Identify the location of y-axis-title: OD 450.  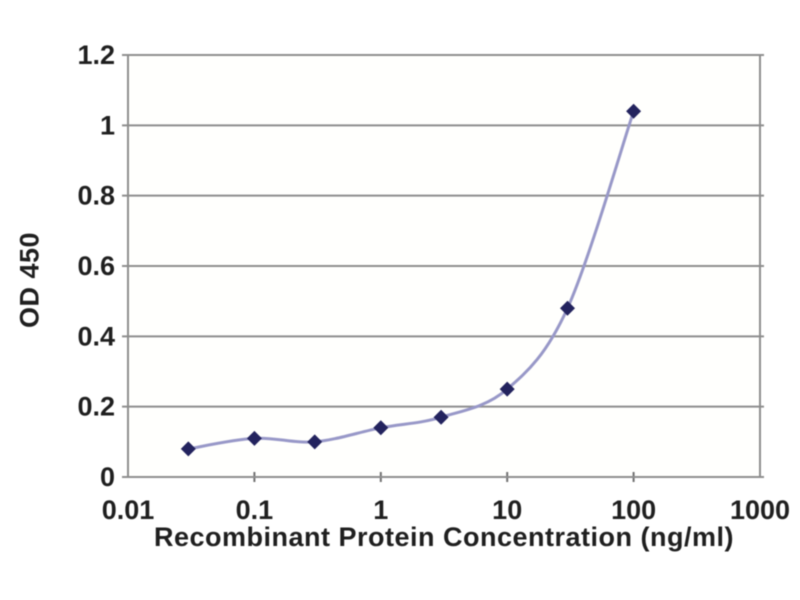
(29, 280).